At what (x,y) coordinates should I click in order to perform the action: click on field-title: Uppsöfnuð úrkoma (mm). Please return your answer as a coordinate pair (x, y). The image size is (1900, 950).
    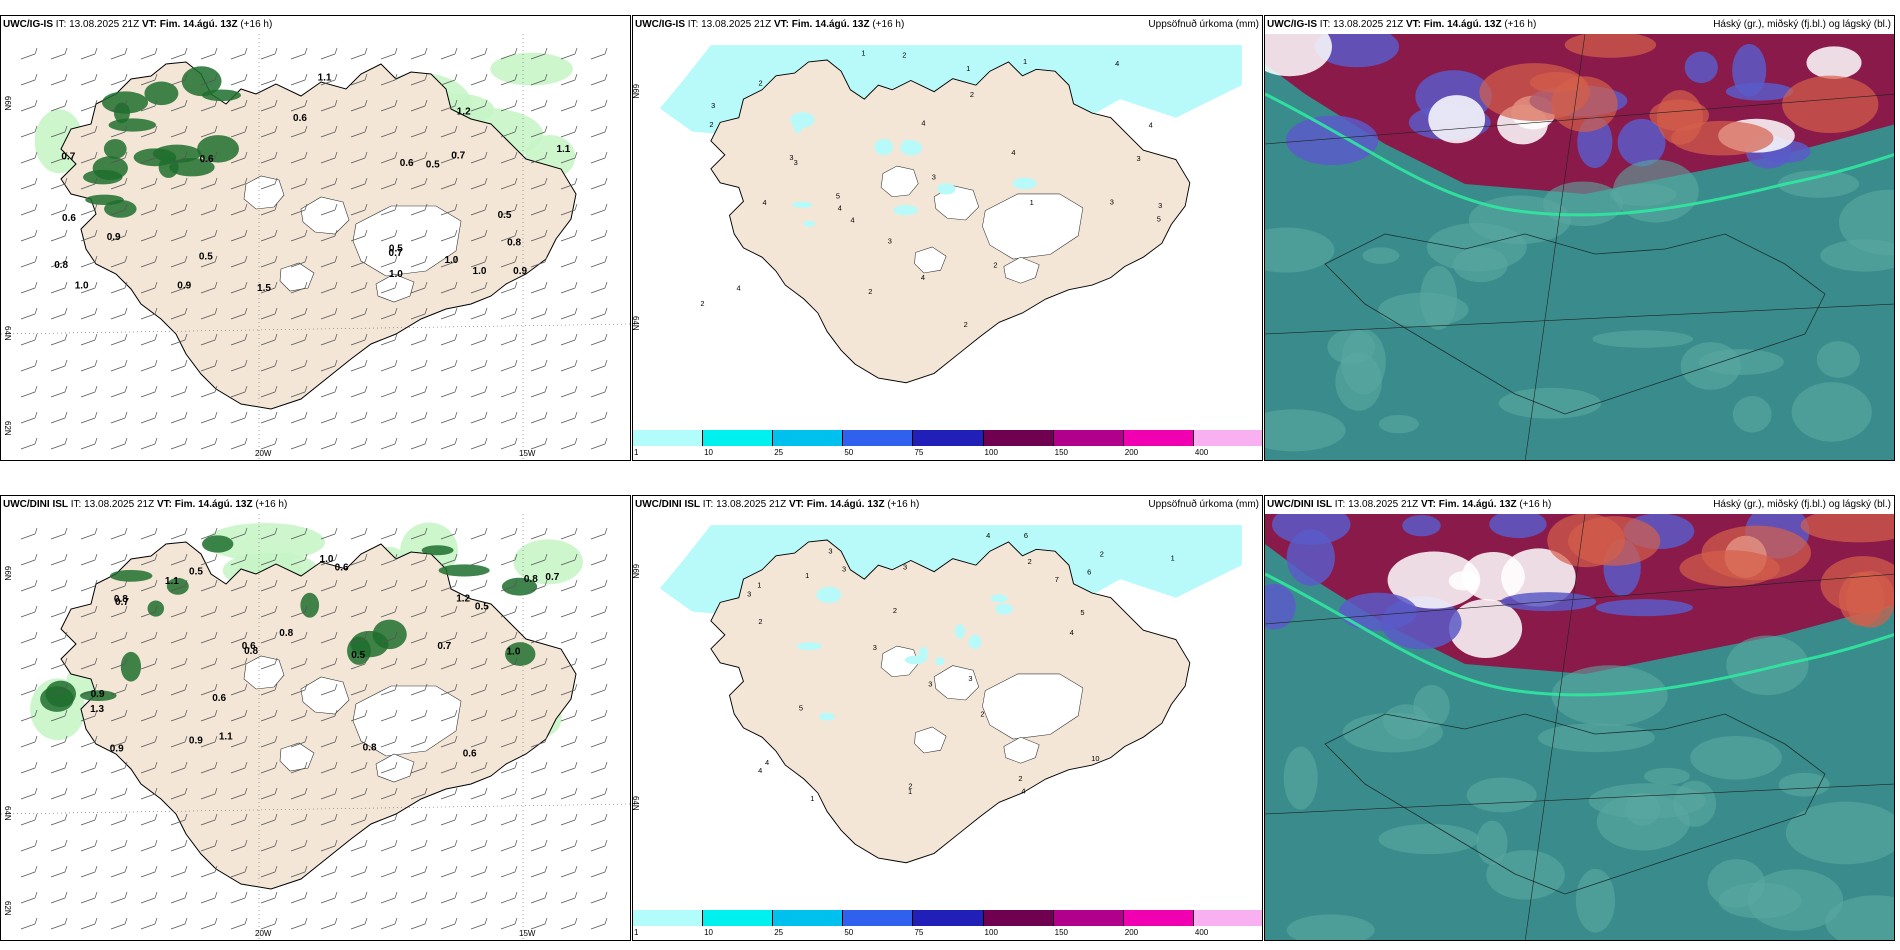
    Looking at the image, I should click on (1203, 24).